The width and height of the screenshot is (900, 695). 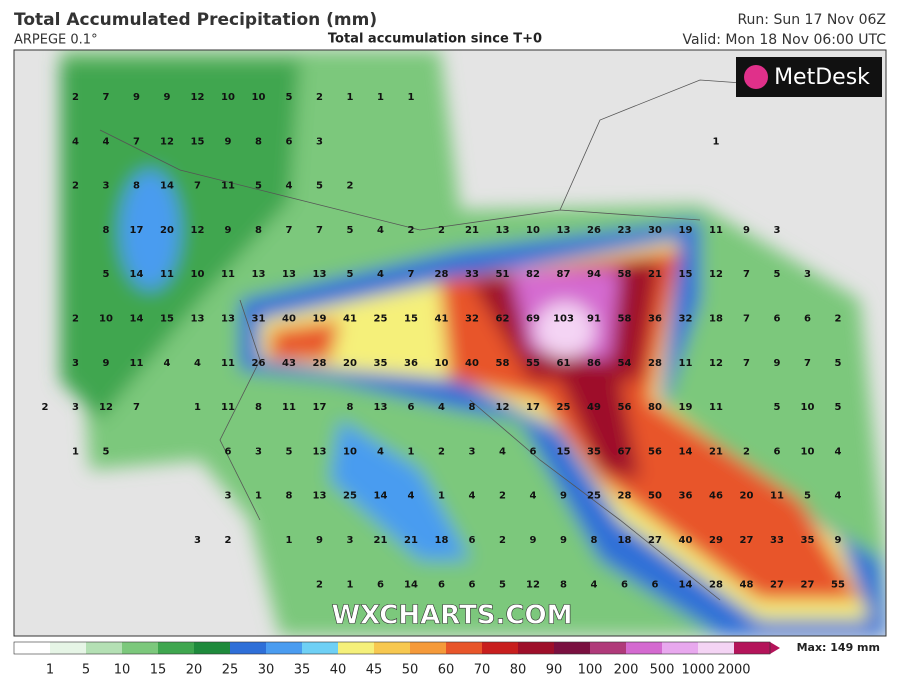 I want to click on grid-value: 55, so click(x=838, y=584).